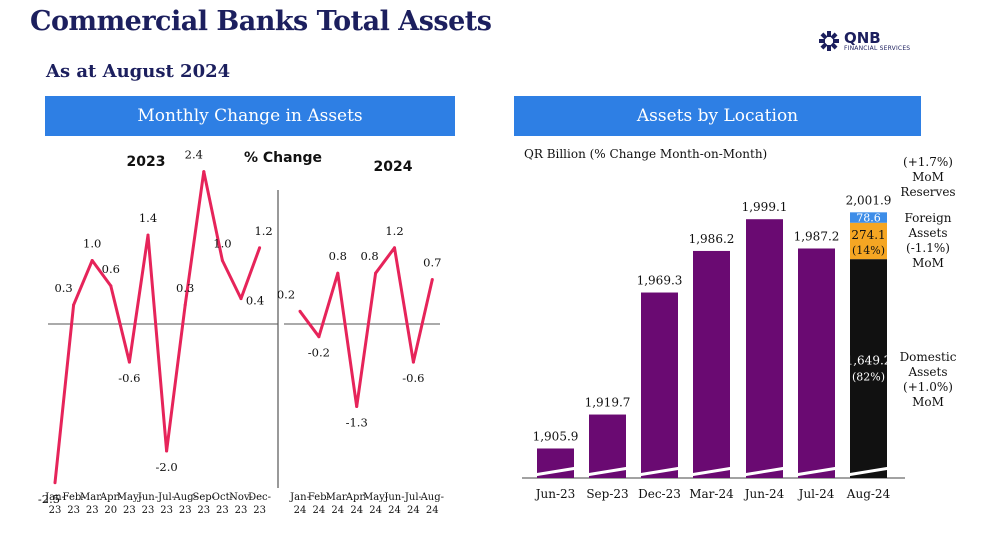 Image resolution: width=985 pixels, height=547 pixels. What do you see at coordinates (110, 510) in the screenshot?
I see `x-tick-label: 20` at bounding box center [110, 510].